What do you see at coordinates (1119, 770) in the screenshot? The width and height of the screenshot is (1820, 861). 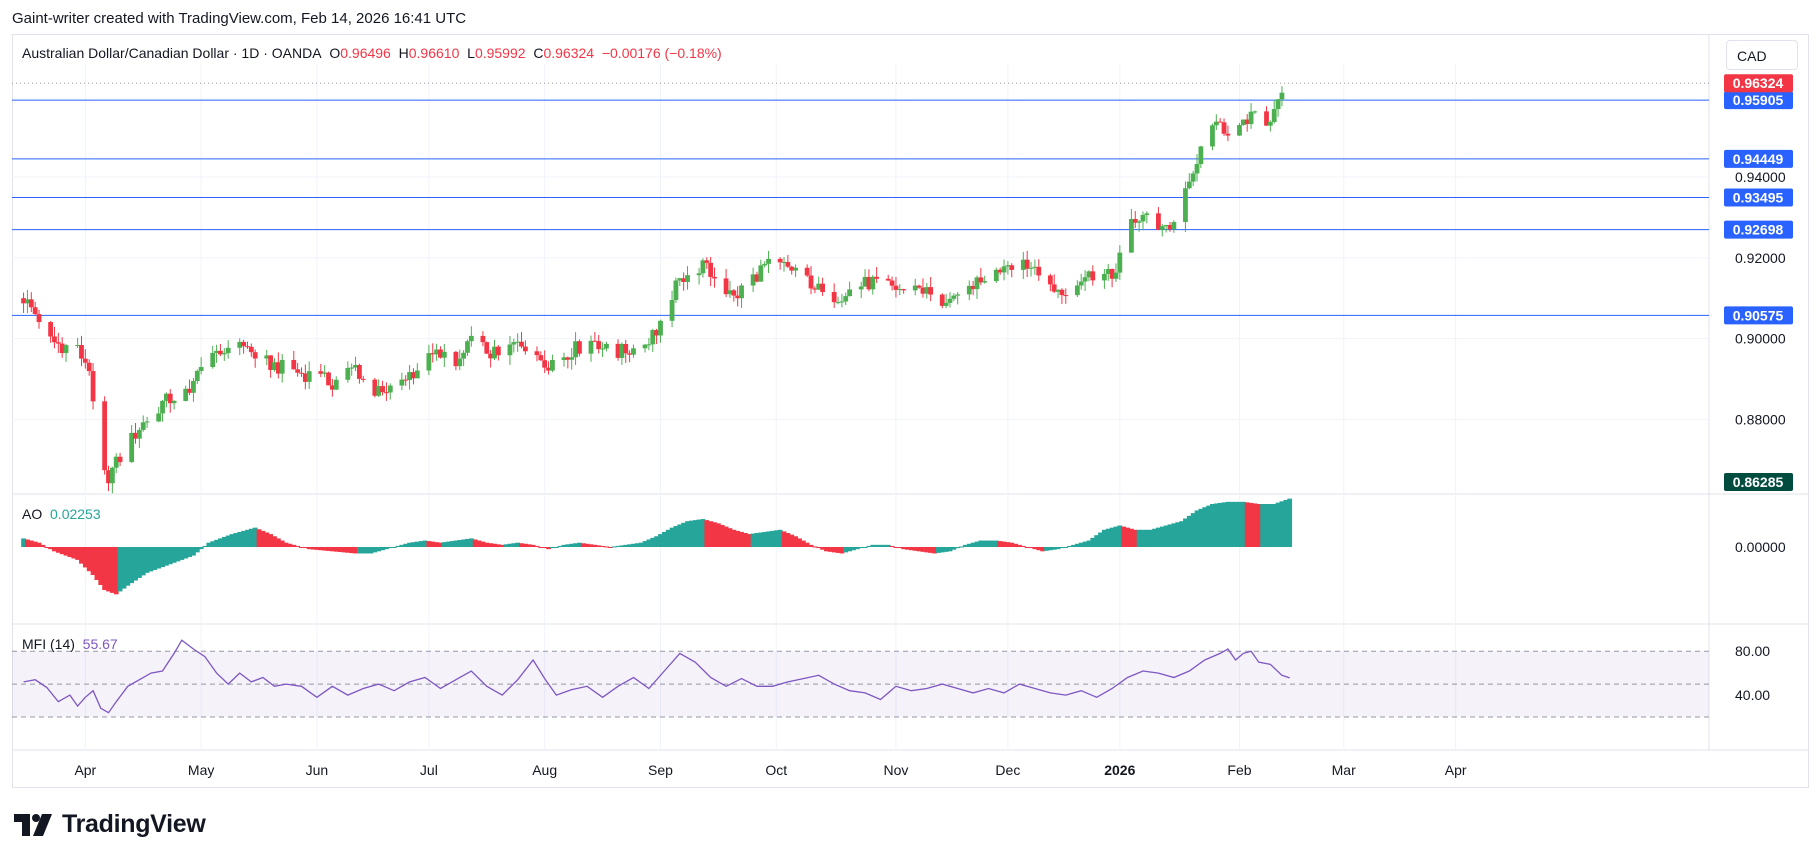 I see `x-tick-label: 2026` at bounding box center [1119, 770].